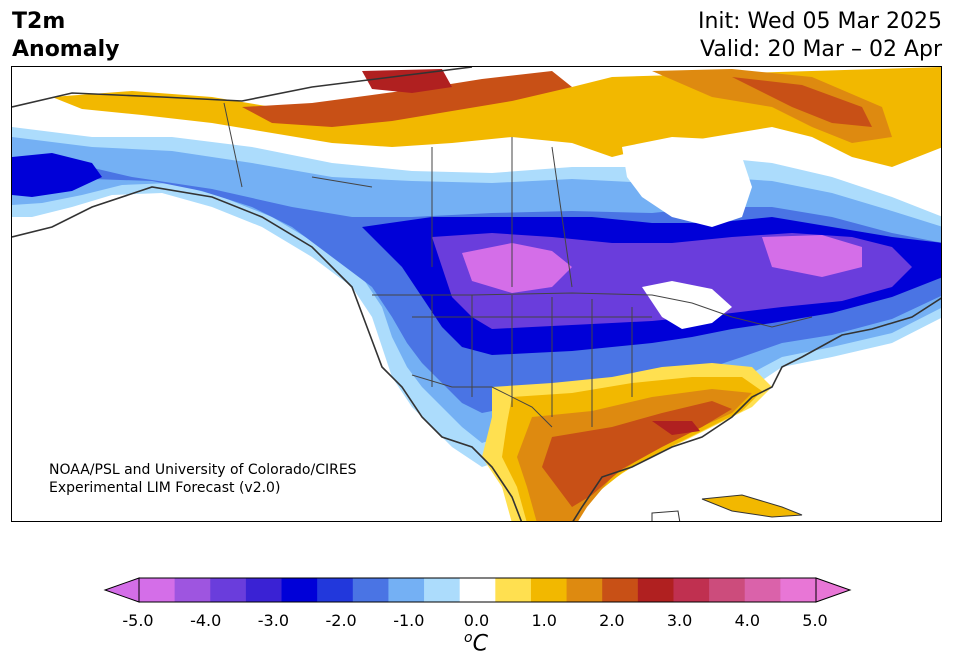  Describe the element at coordinates (442, 212) in the screenshot. I see `province-lines` at that location.